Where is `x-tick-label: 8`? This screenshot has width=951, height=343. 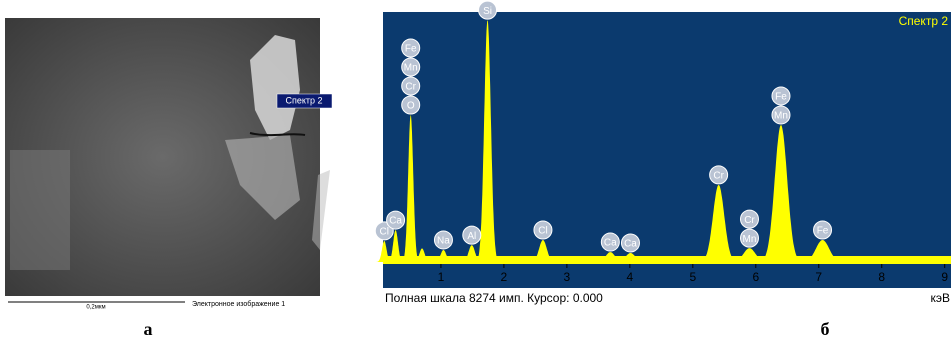
x-tick-label: 8 is located at coordinates (881, 277).